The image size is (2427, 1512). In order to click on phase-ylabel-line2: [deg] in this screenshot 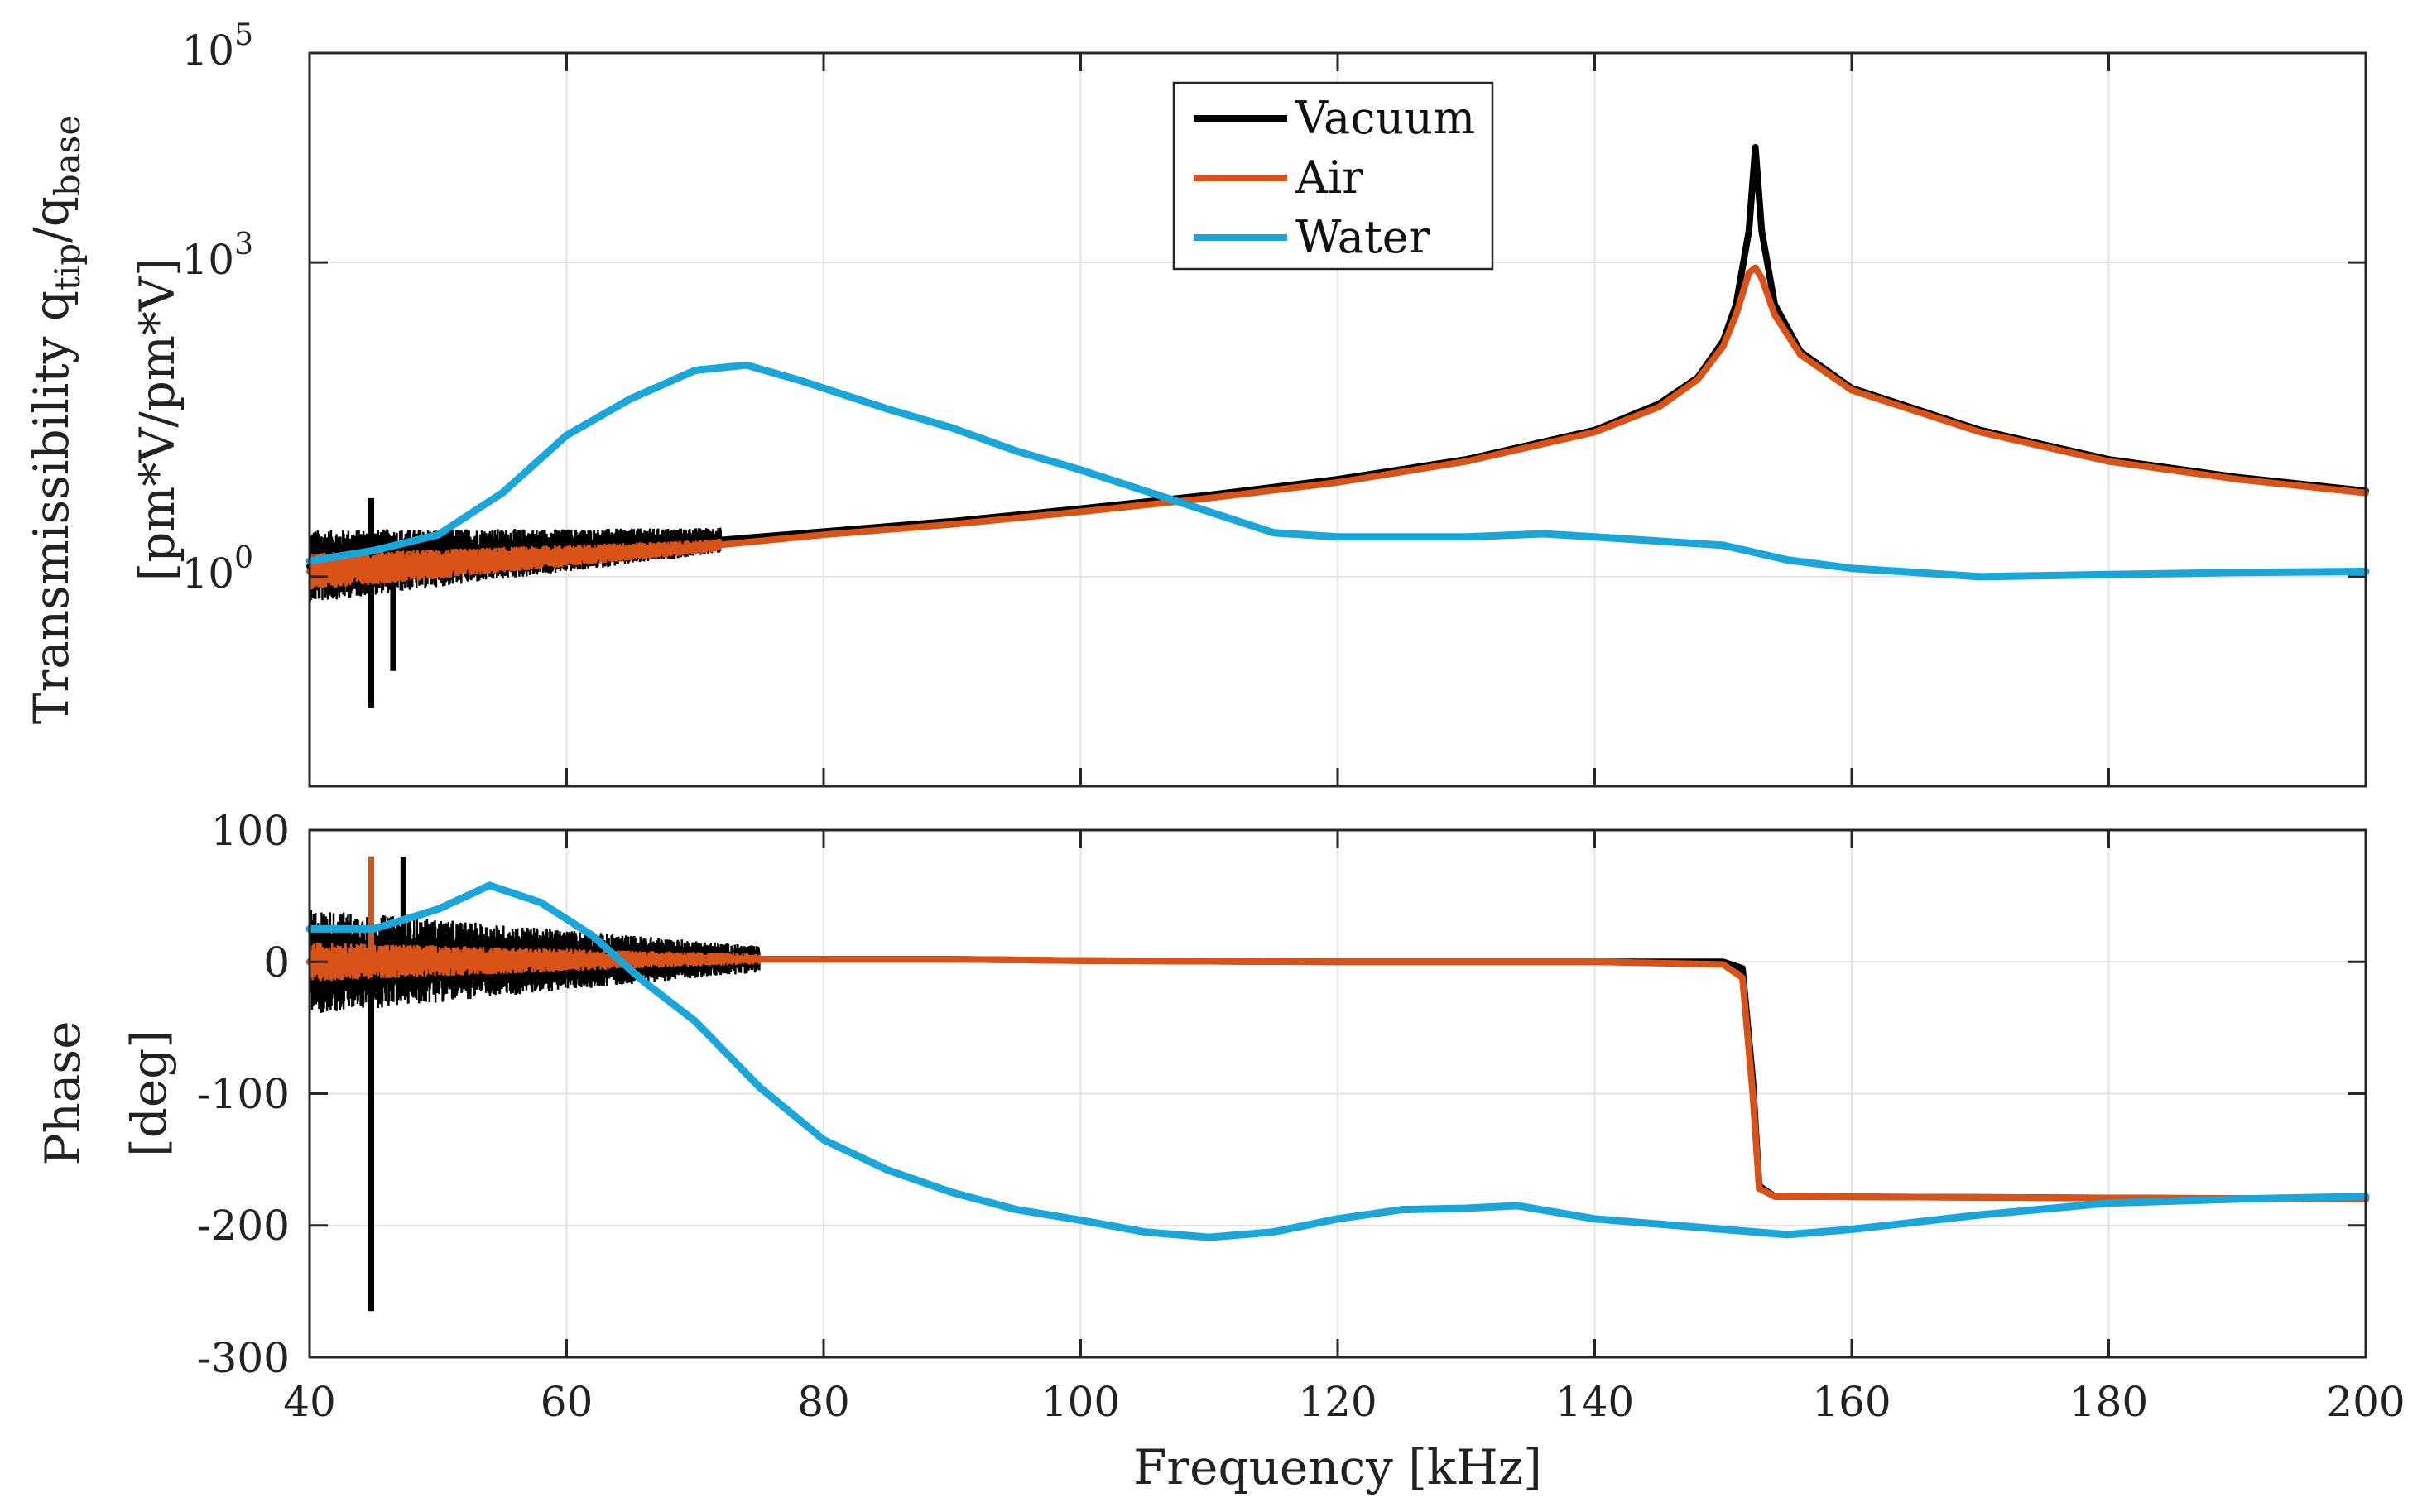, I will do `click(149, 1093)`.